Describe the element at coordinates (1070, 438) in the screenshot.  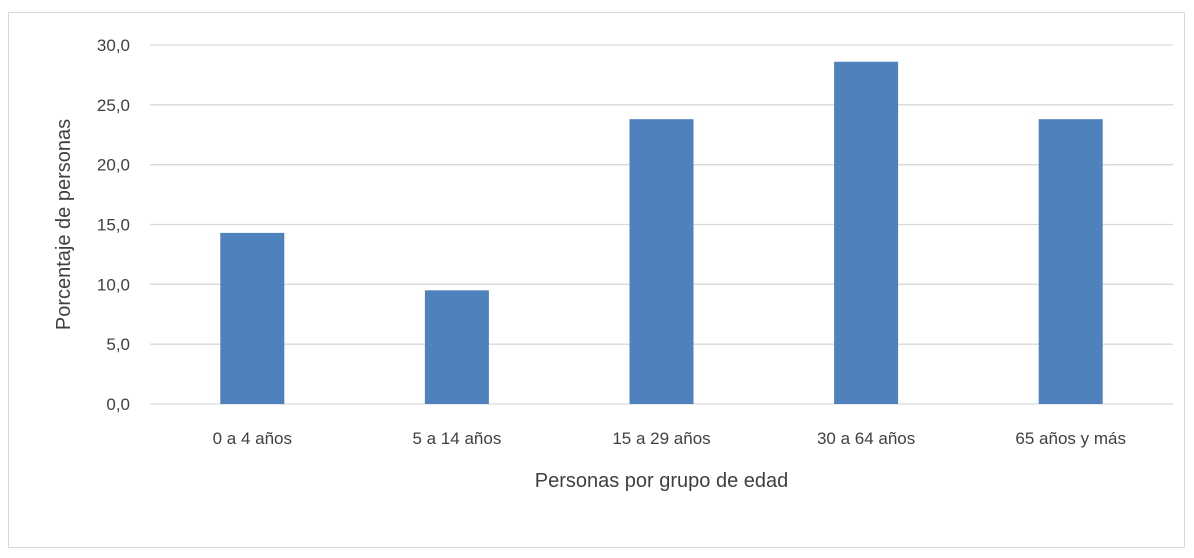
I see `x-tick-label: 65 años y más` at that location.